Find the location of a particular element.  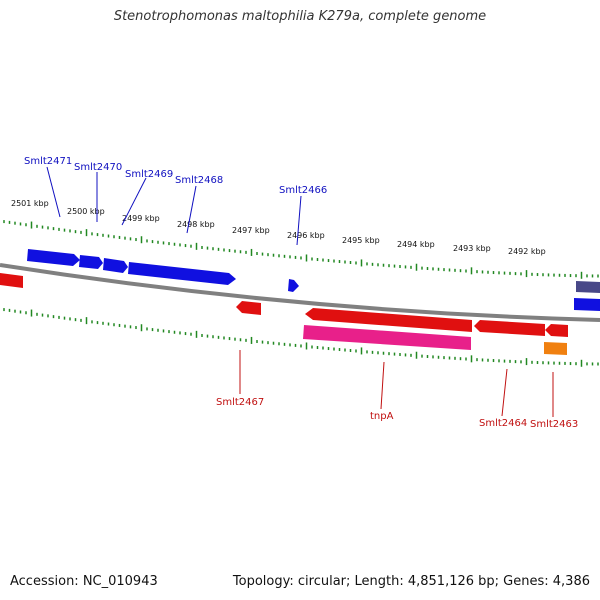

scale-label: 2500 kbp is located at coordinates (86, 211).